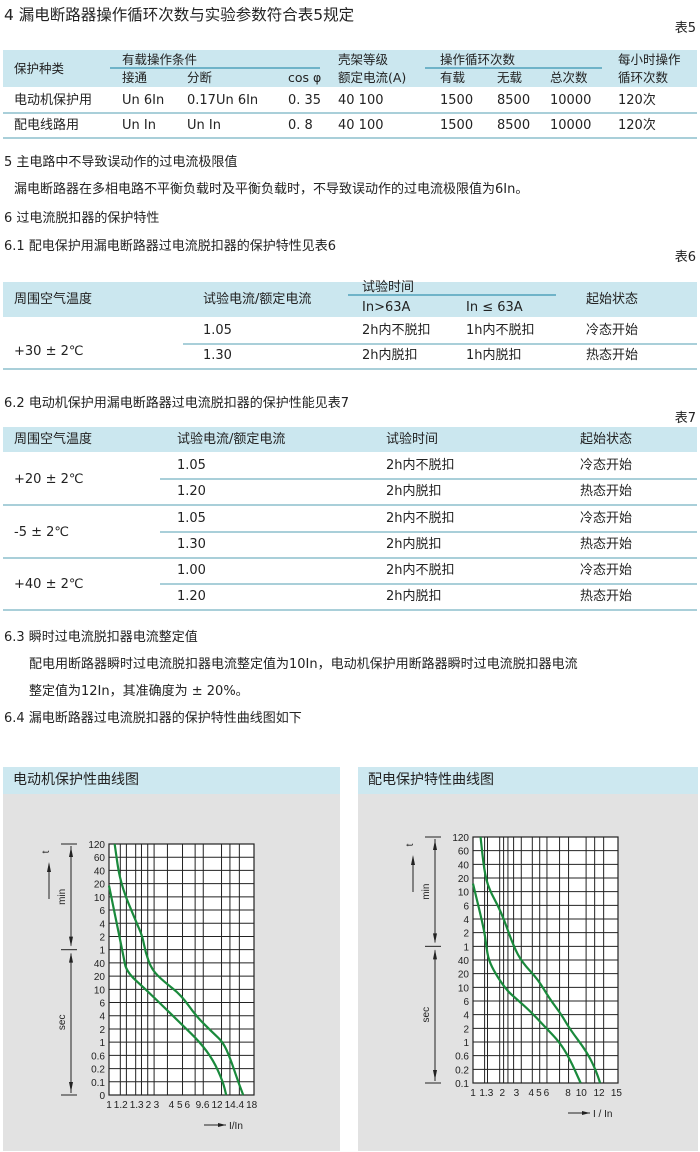  I want to click on section-6-3-title: 6.3 瞬时过电流脱扣器电流整定值, so click(101, 637).